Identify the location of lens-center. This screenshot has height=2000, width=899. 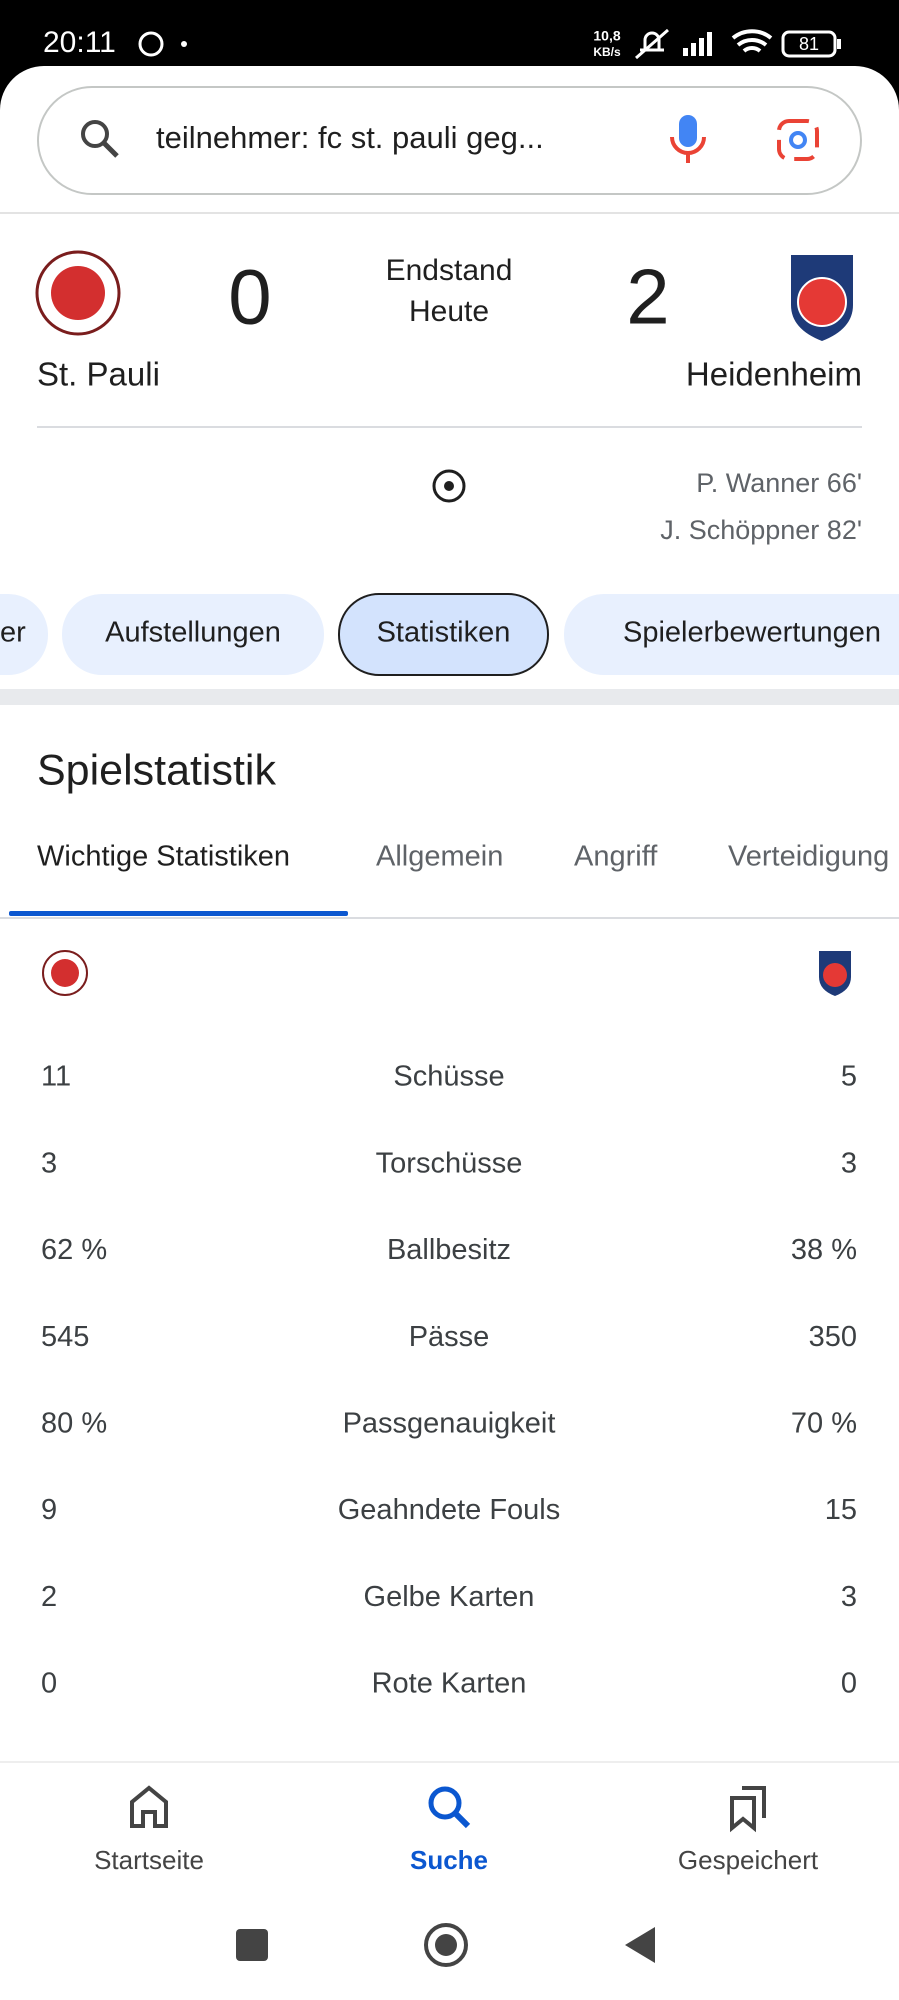
(798, 140).